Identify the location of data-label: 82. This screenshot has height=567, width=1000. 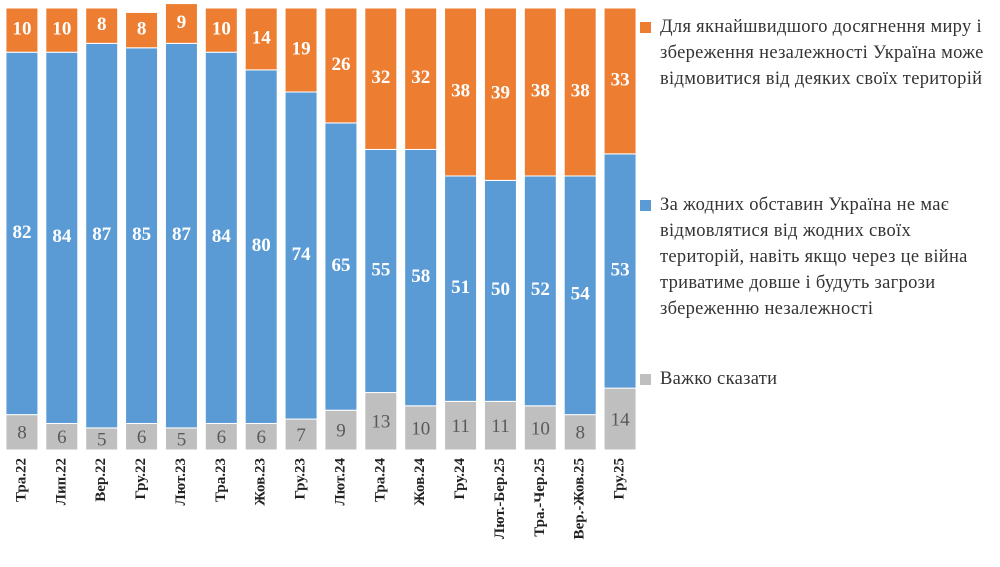
(21, 232).